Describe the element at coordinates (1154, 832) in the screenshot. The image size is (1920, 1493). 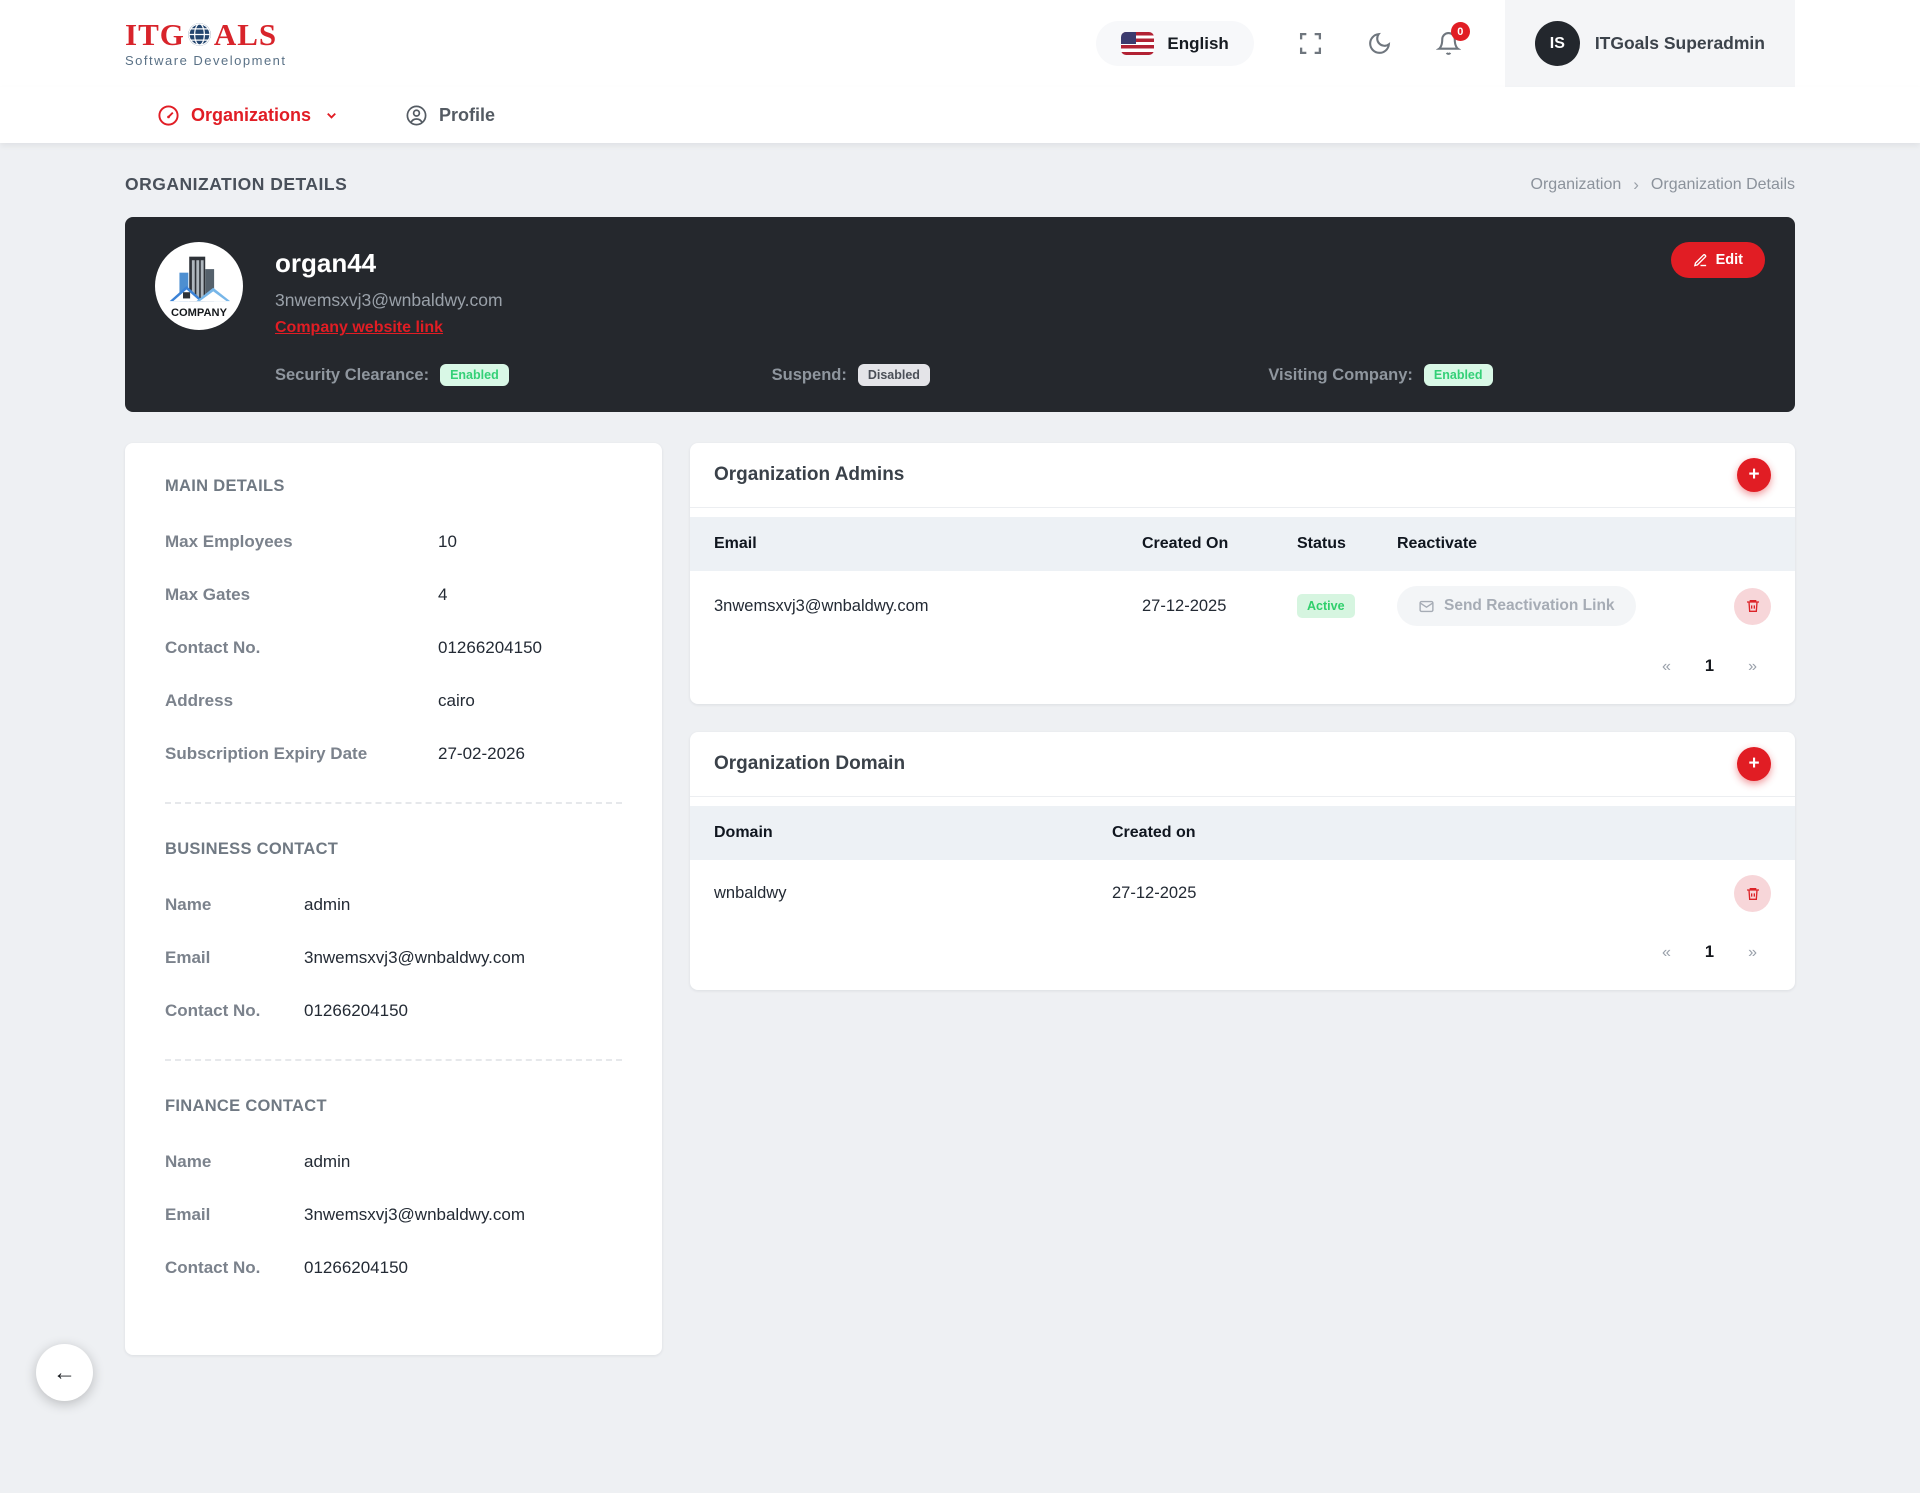
I see `col-created-on: Created on` at that location.